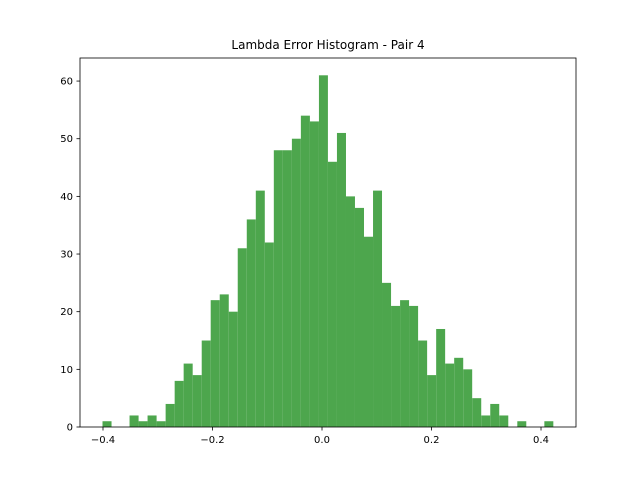  What do you see at coordinates (432, 440) in the screenshot?
I see `x-tick-label: 0.2` at bounding box center [432, 440].